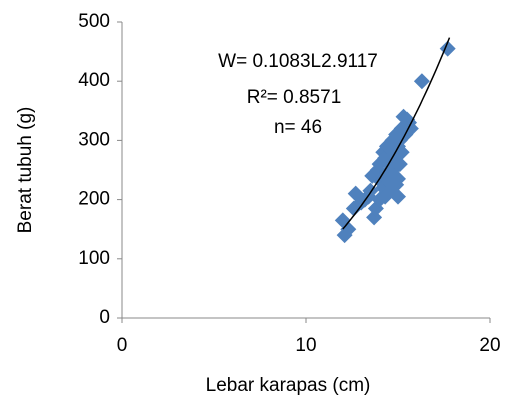  I want to click on y-tick-label: 0, so click(104, 317).